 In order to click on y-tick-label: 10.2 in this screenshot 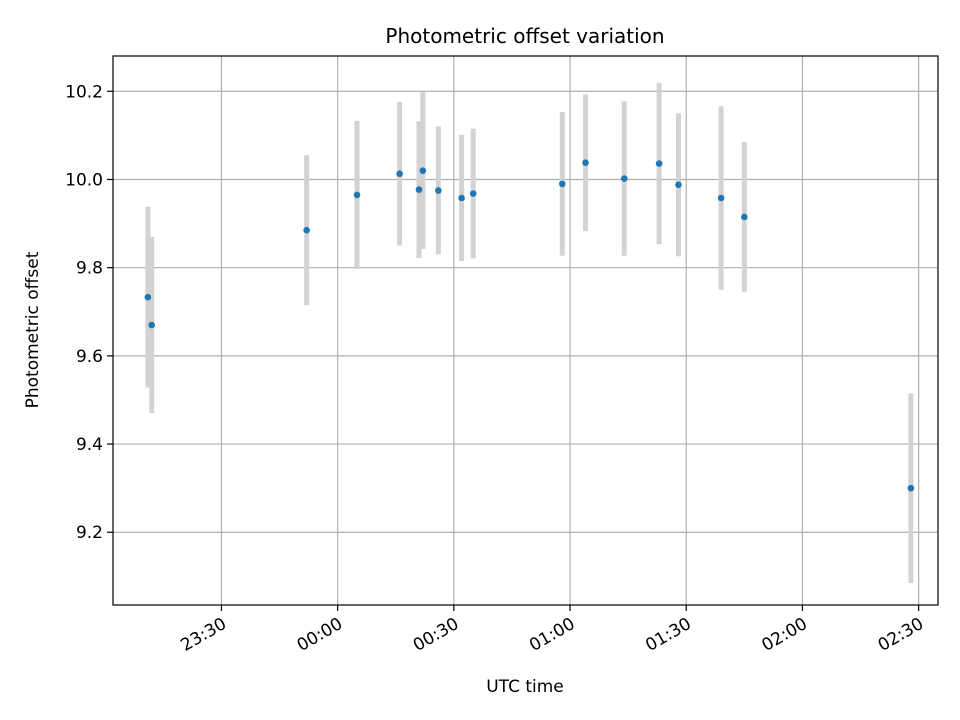, I will do `click(84, 92)`.